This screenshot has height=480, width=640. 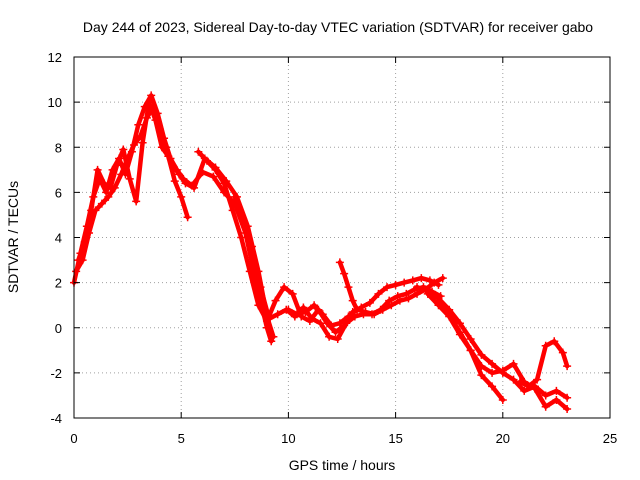 I want to click on y-axis-title: SDTVAR / TECUs, so click(x=13, y=237).